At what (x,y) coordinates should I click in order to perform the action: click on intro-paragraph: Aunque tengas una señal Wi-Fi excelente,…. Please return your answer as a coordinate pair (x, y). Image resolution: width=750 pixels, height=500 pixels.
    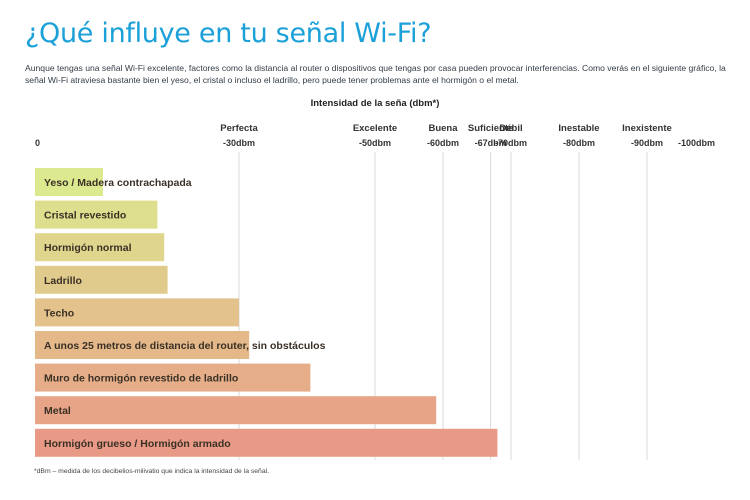
    Looking at the image, I should click on (375, 74).